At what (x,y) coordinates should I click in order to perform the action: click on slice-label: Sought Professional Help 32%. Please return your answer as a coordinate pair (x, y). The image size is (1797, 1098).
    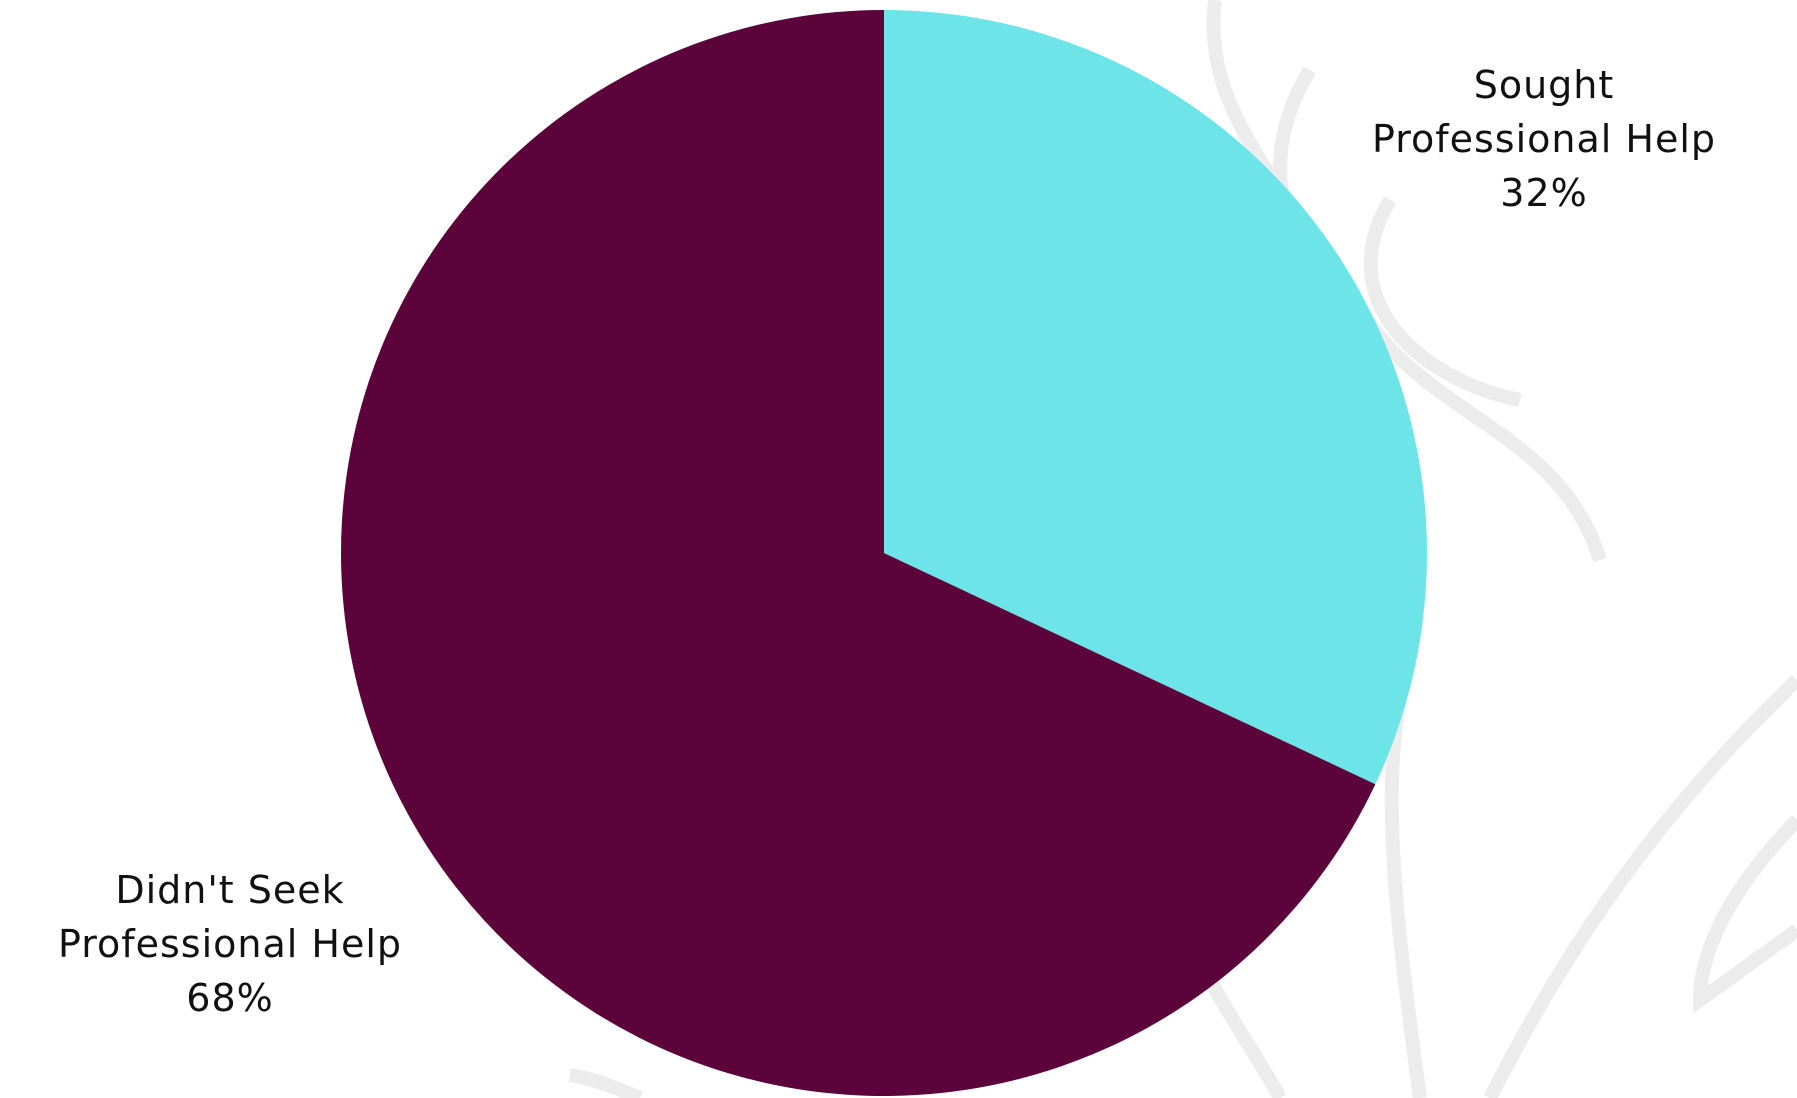
    Looking at the image, I should click on (1544, 139).